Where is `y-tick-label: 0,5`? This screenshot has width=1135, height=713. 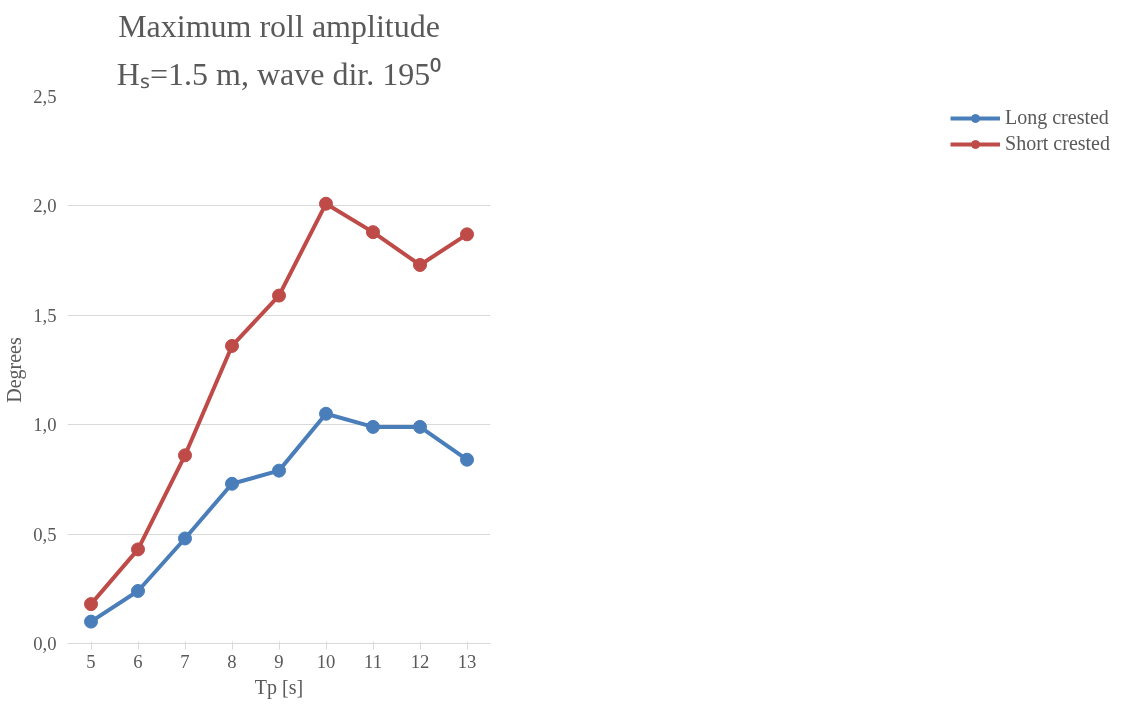 y-tick-label: 0,5 is located at coordinates (45, 534).